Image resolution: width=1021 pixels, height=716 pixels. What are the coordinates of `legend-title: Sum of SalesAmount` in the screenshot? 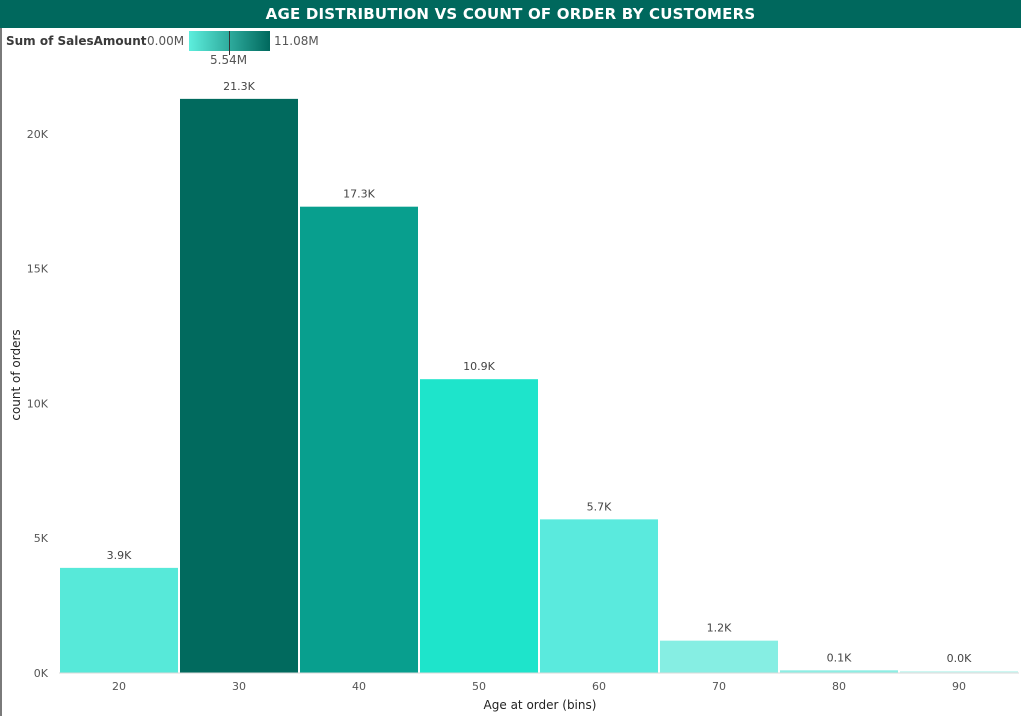 It's located at (76, 41).